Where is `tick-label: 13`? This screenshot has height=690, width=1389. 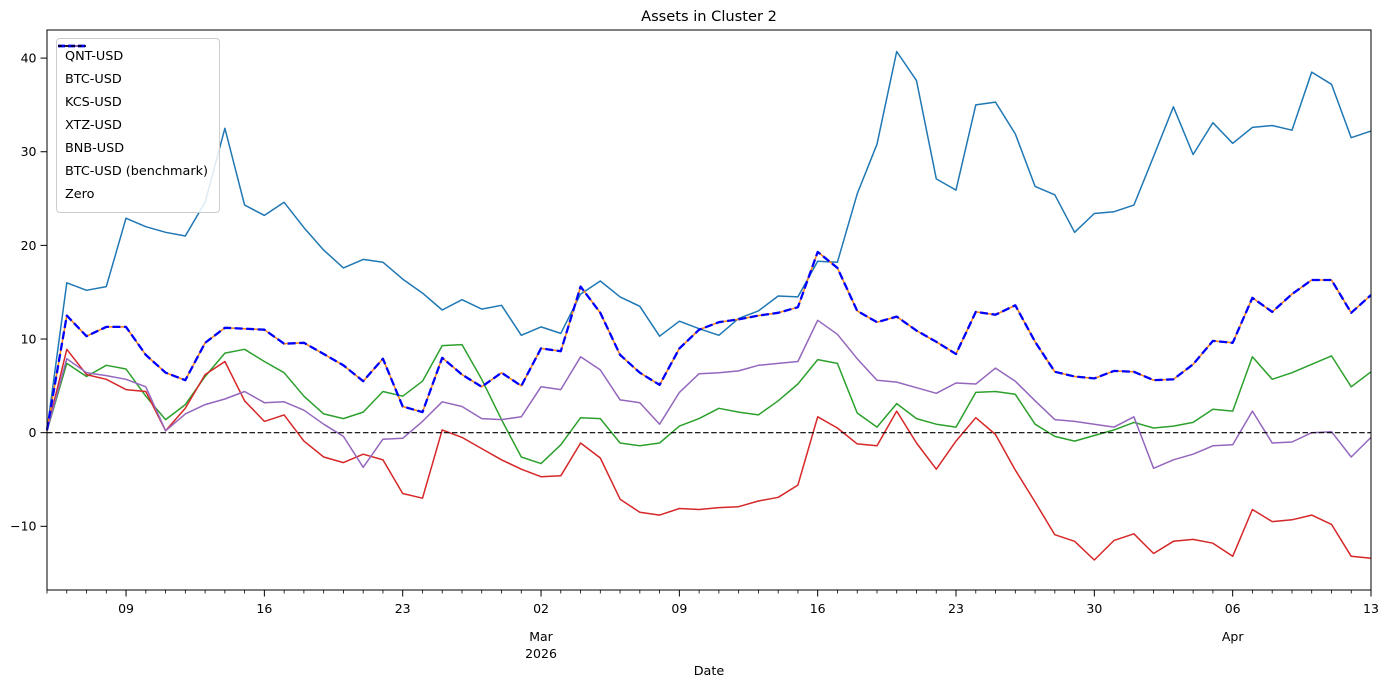 tick-label: 13 is located at coordinates (1371, 608).